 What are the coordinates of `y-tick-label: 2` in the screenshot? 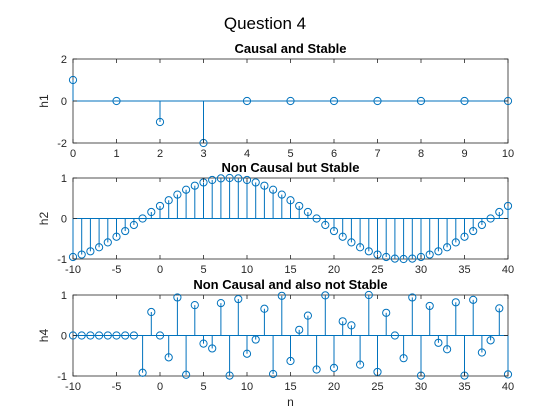 It's located at (64, 60).